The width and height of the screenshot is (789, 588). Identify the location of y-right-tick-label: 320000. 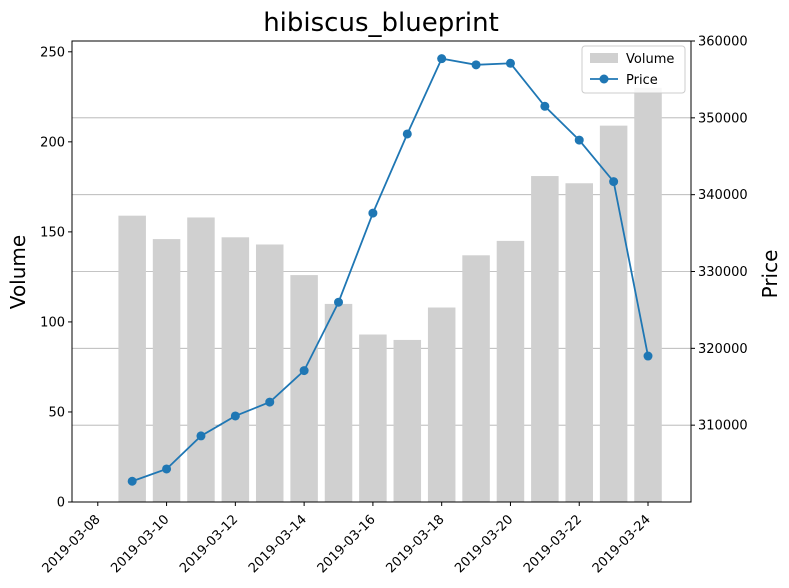
(723, 349).